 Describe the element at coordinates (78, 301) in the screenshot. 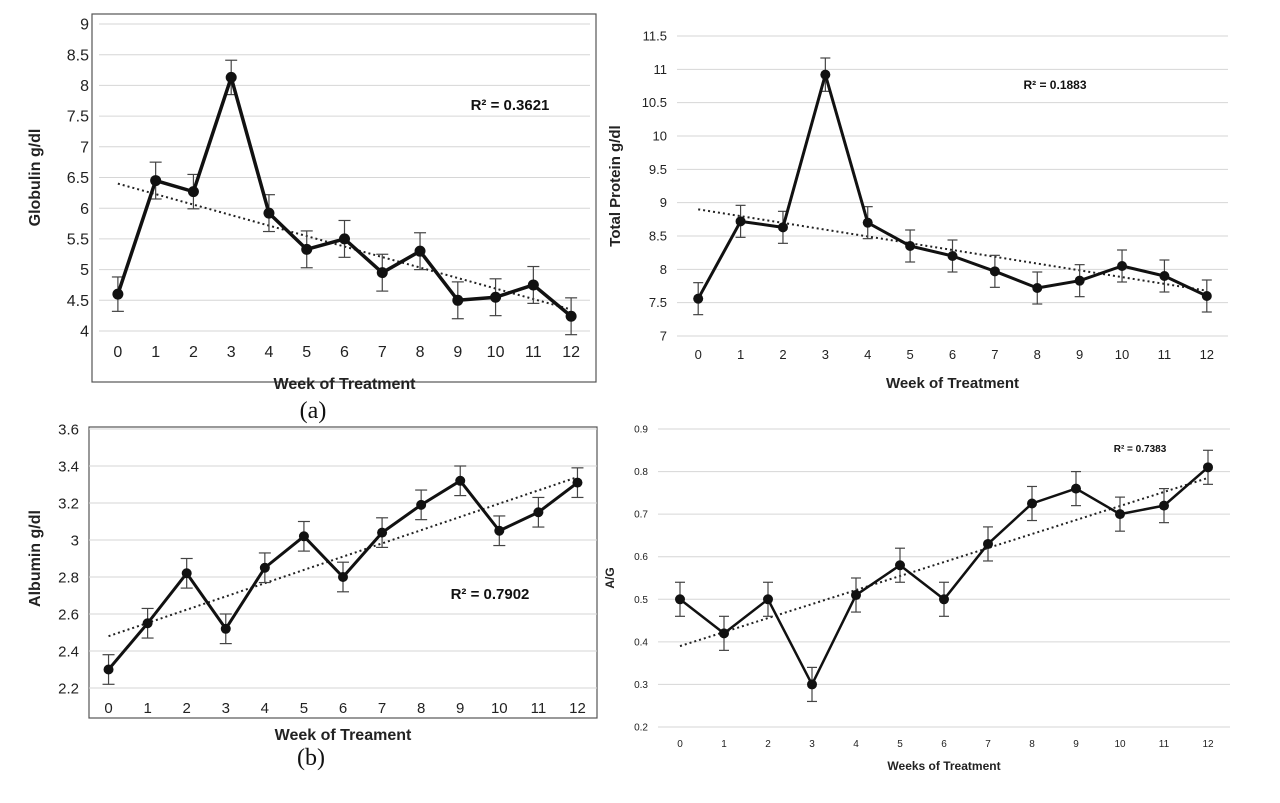

I see `y-tick-label: 4.5` at that location.